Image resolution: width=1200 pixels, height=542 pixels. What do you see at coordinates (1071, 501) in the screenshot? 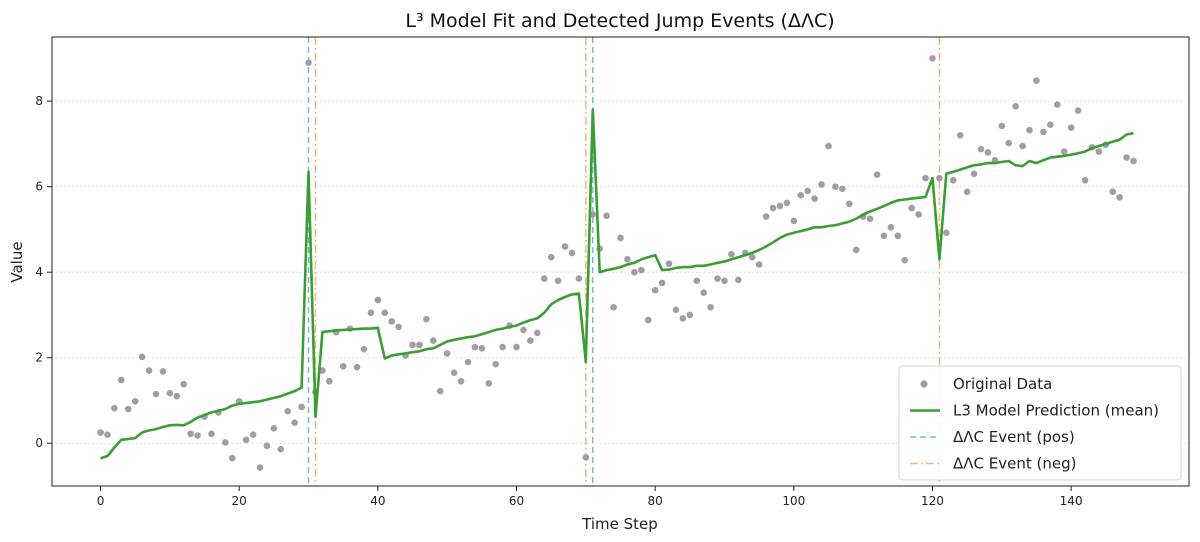
I see `x-tick-label: 140` at bounding box center [1071, 501].